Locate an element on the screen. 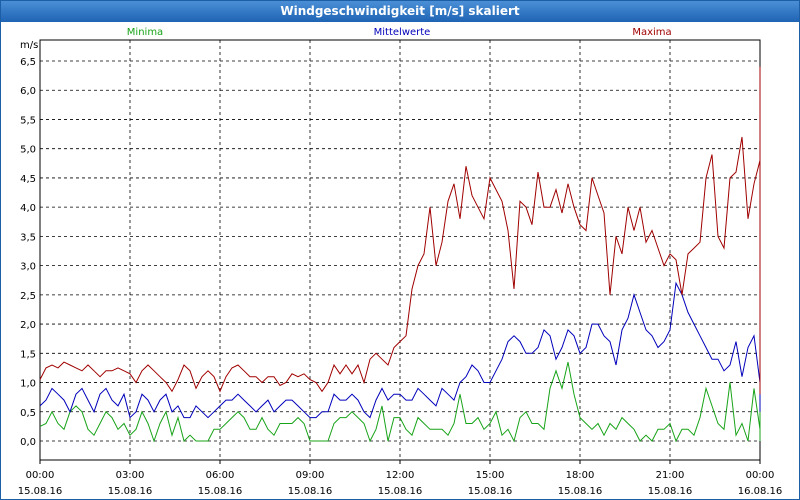 Image resolution: width=800 pixels, height=500 pixels. x-tick-time-label: 21:00 is located at coordinates (670, 475).